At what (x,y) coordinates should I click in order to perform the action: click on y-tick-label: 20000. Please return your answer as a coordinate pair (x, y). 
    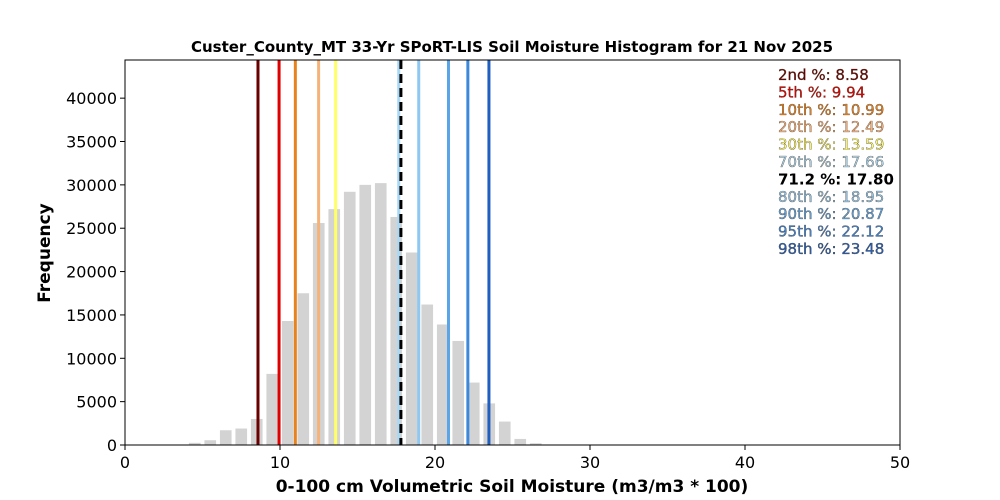
    Looking at the image, I should click on (91, 272).